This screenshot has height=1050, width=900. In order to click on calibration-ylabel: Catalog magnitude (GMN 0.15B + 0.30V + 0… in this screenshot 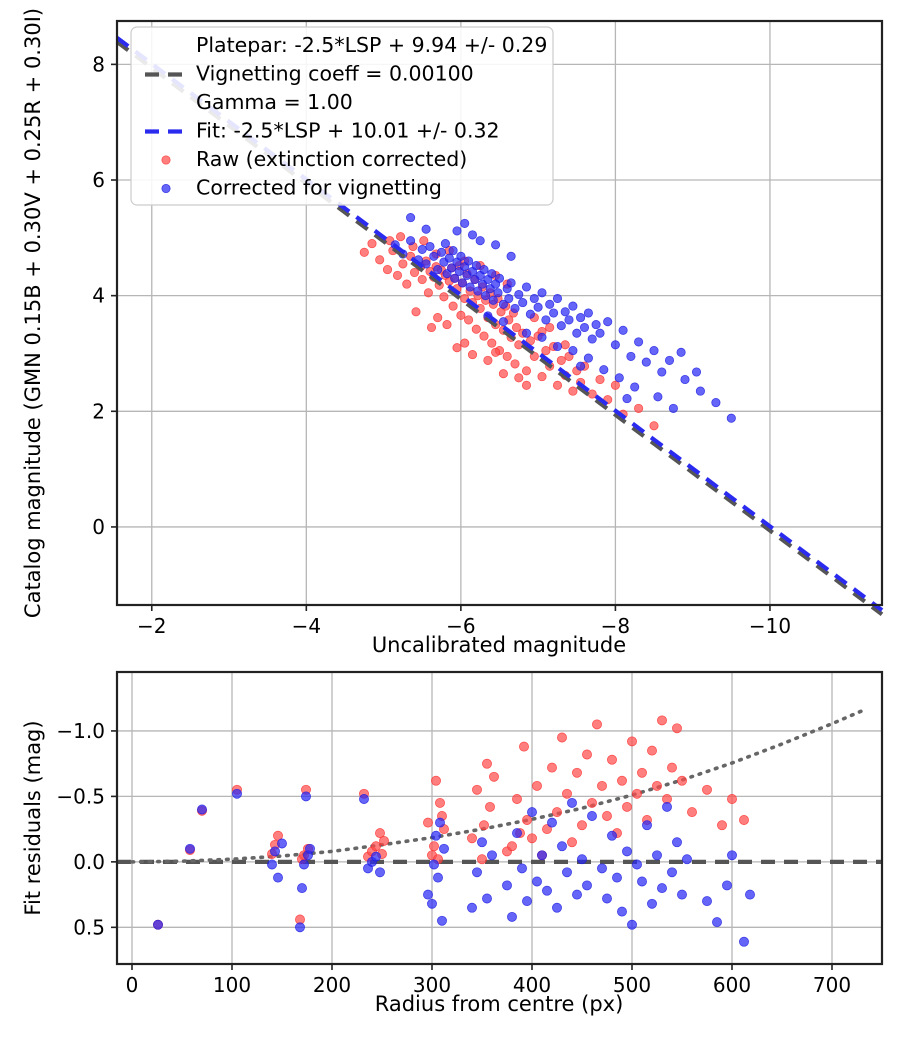, I will do `click(33, 313)`.